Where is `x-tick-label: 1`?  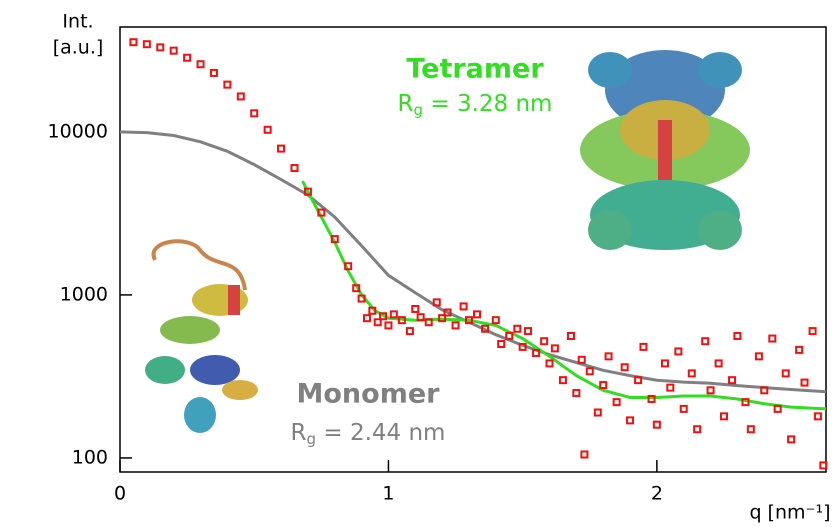
x-tick-label: 1 is located at coordinates (388, 494).